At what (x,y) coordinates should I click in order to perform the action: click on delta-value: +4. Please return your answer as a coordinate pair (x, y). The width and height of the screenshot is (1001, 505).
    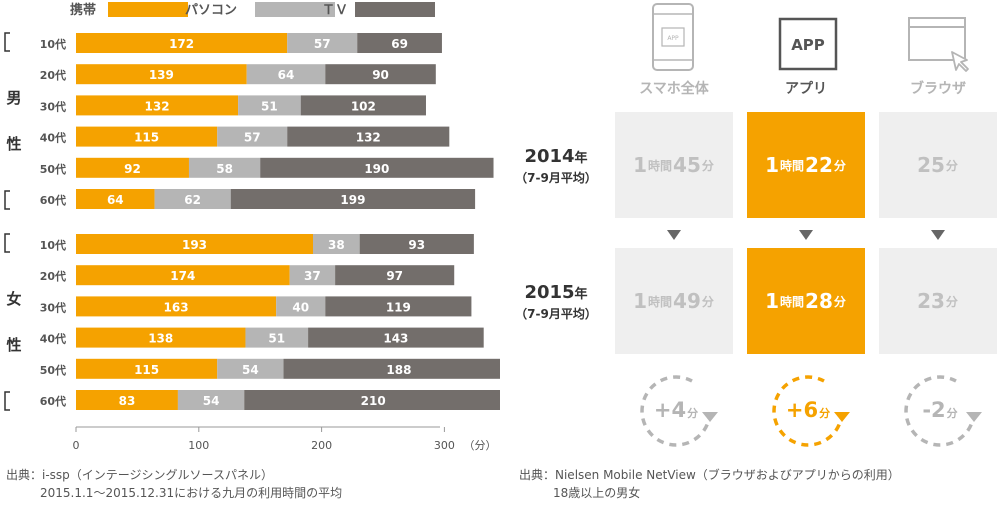
    Looking at the image, I should click on (670, 410).